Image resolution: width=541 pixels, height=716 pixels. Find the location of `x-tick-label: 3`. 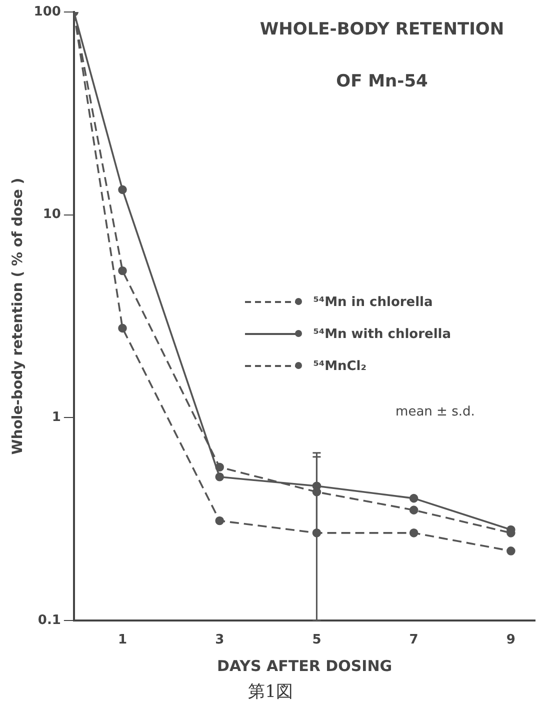

x-tick-label: 3 is located at coordinates (219, 640).